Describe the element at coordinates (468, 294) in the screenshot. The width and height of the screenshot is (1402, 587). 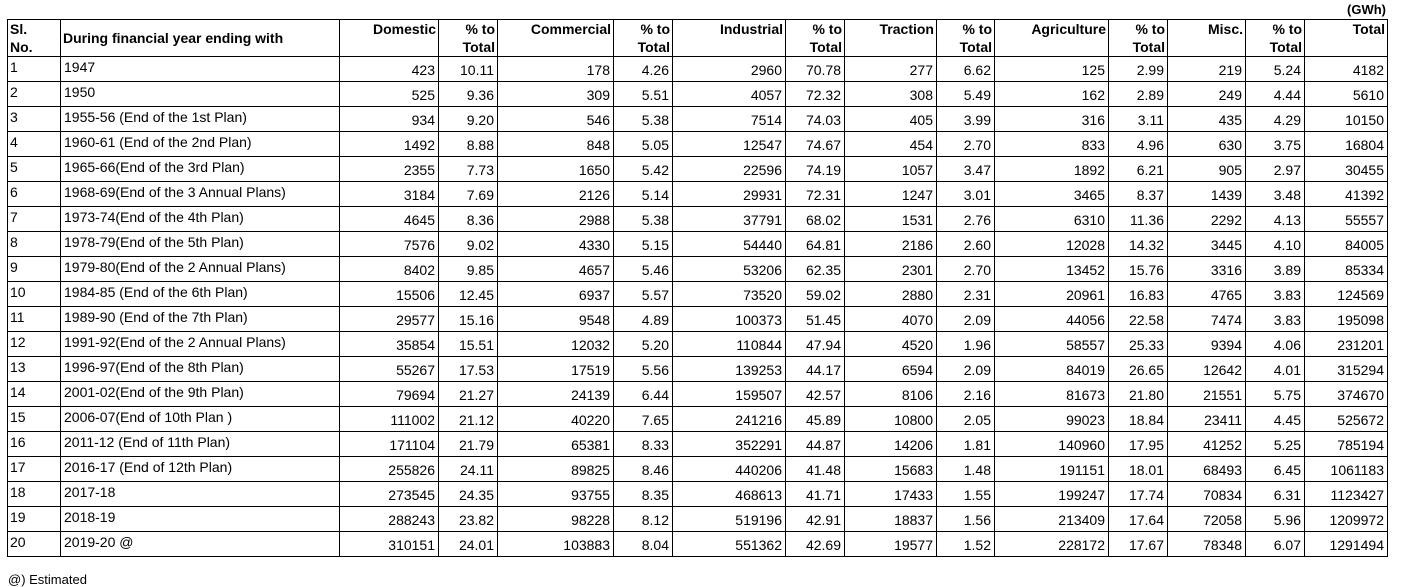
I see `cell-value: 12.45` at that location.